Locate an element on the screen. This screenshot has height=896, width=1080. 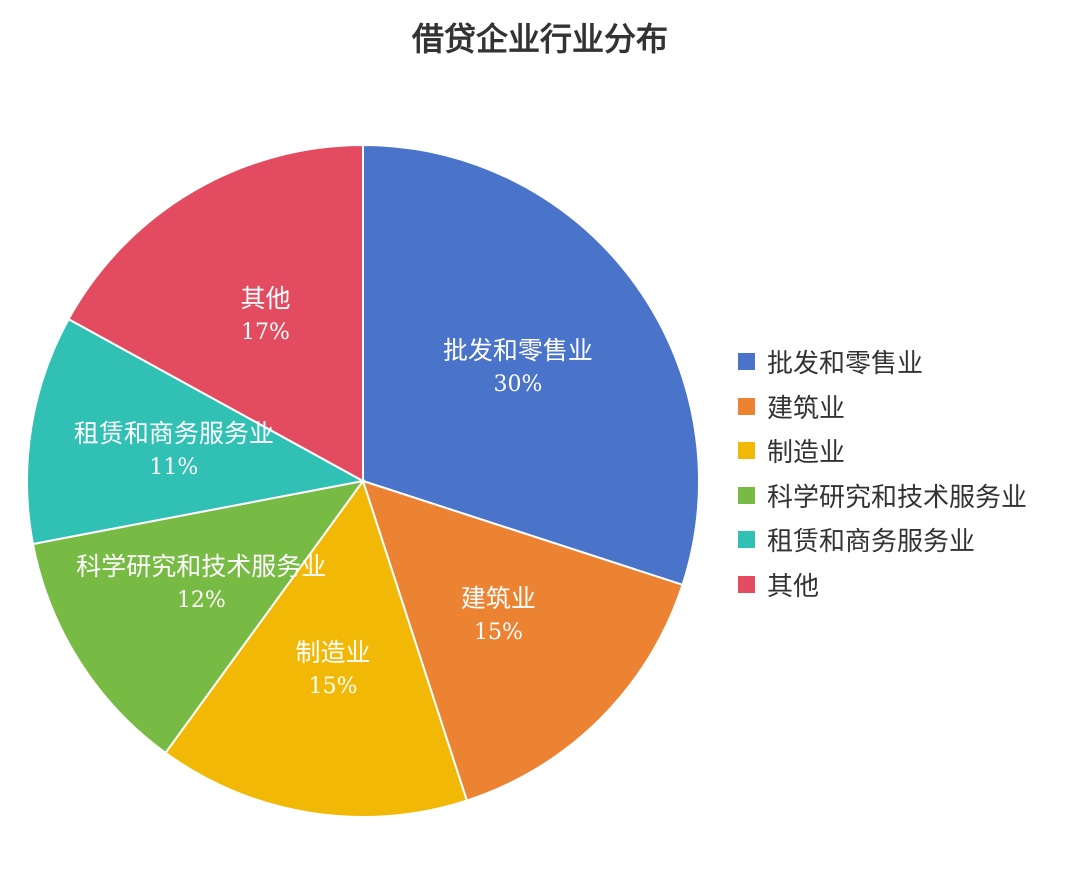
legend-label: 批发和零售业 is located at coordinates (845, 364).